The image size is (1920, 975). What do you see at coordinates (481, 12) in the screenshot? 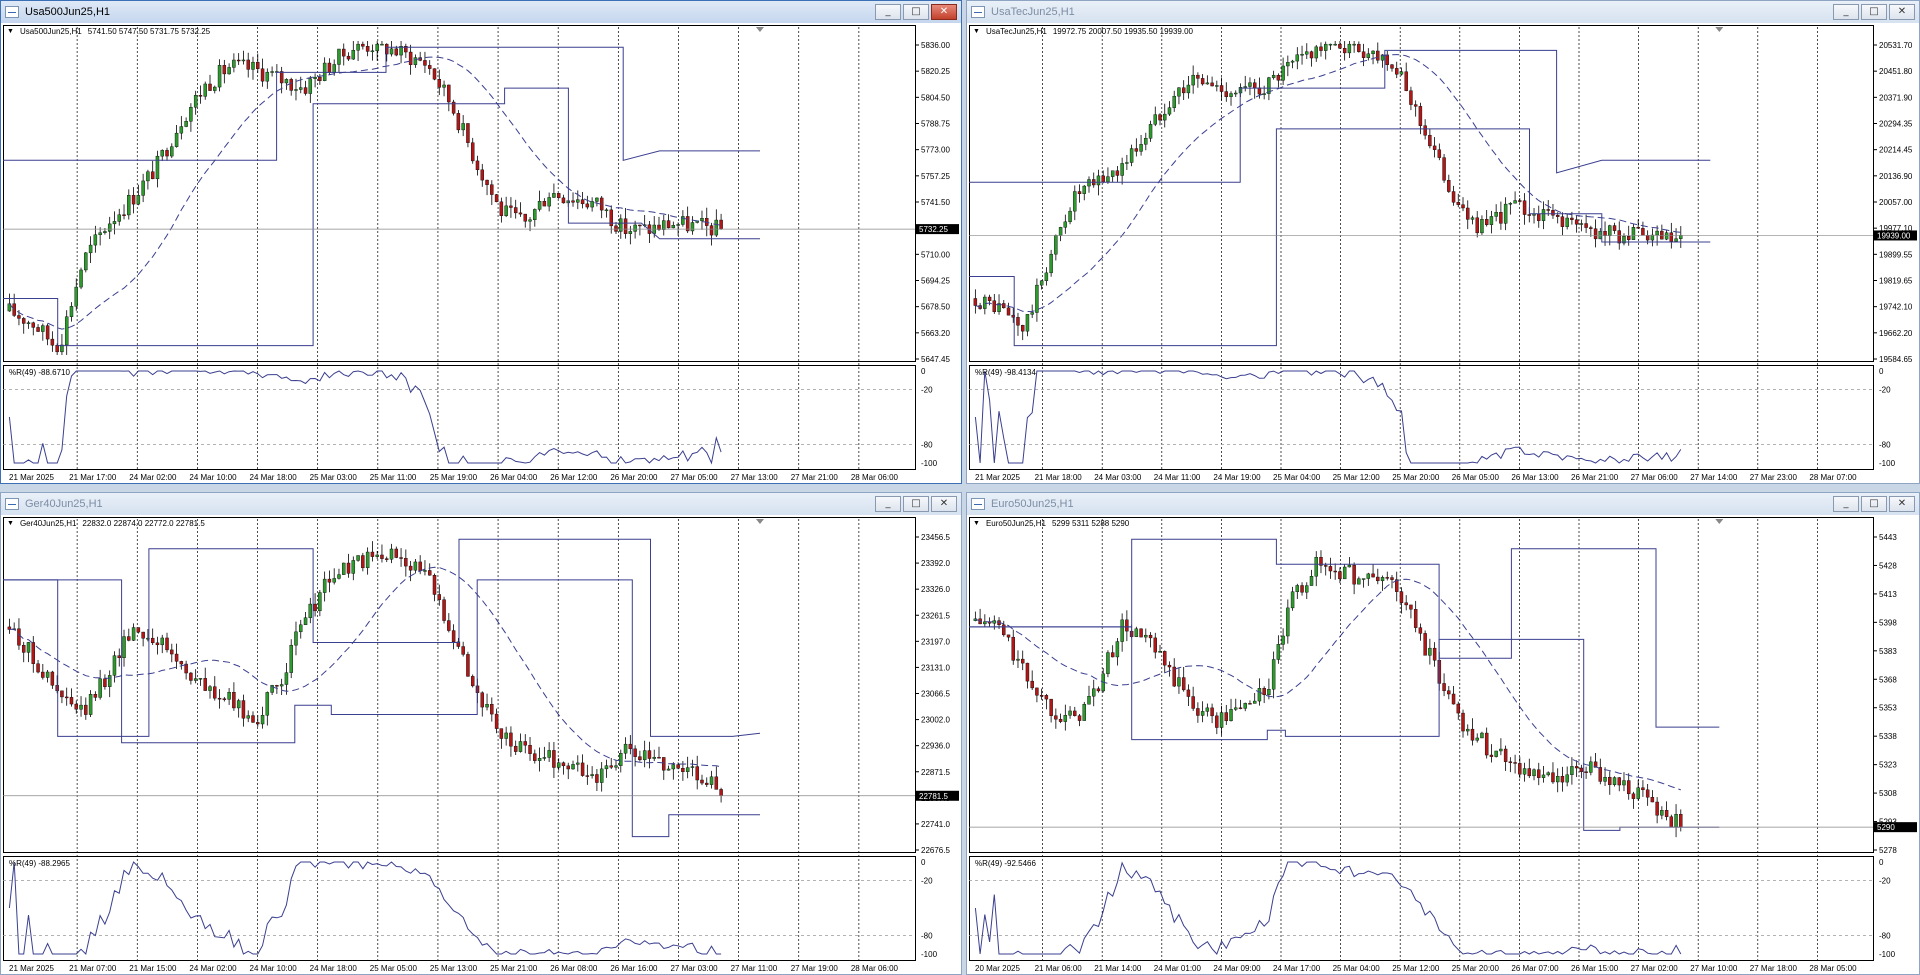
I see `window-titlebar: Usa500Jun25,H1 _ □ ✕` at bounding box center [481, 12].